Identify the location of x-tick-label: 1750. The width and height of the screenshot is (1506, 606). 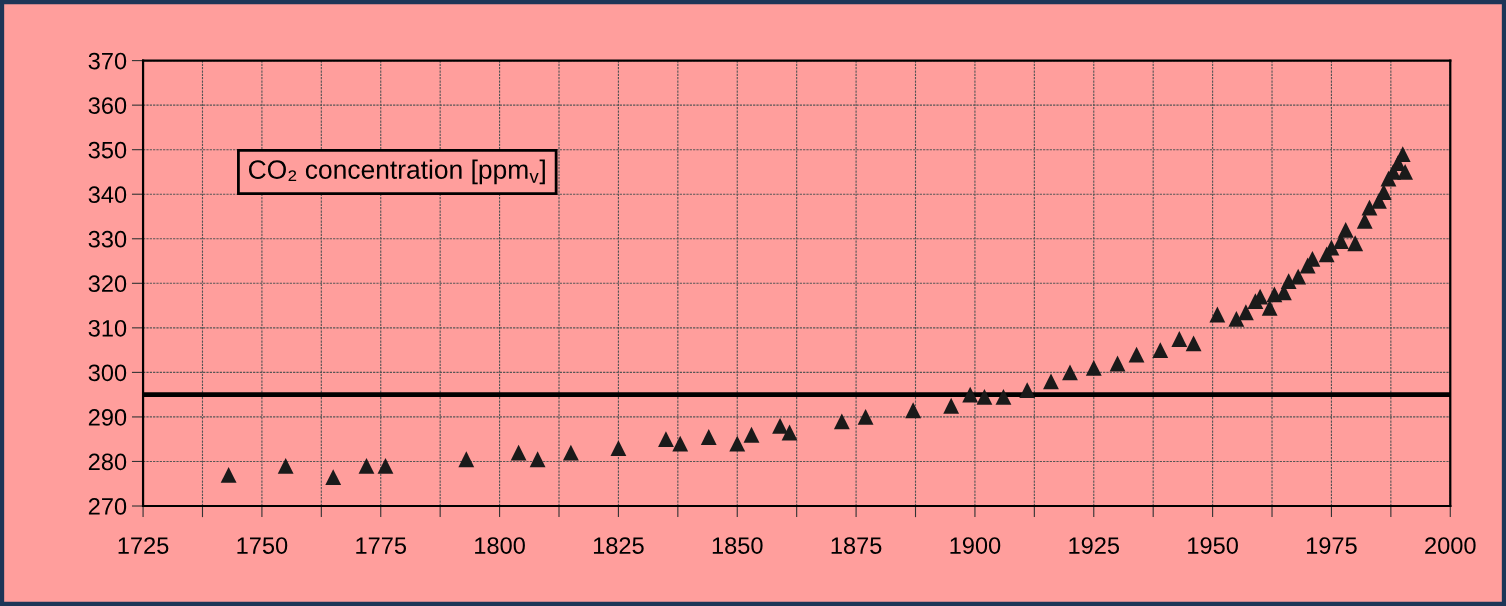
(262, 545).